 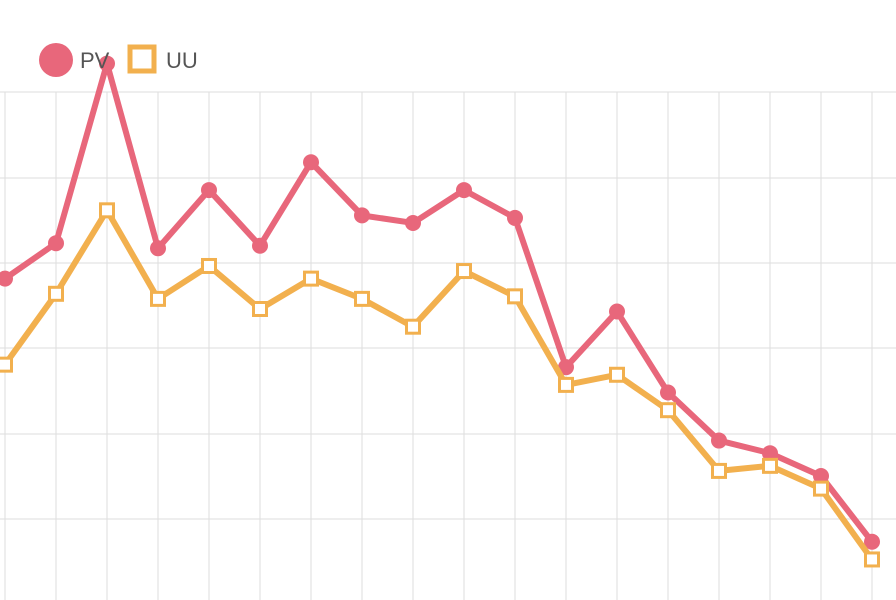 What do you see at coordinates (142, 59) in the screenshot?
I see `legend-marker-uu` at bounding box center [142, 59].